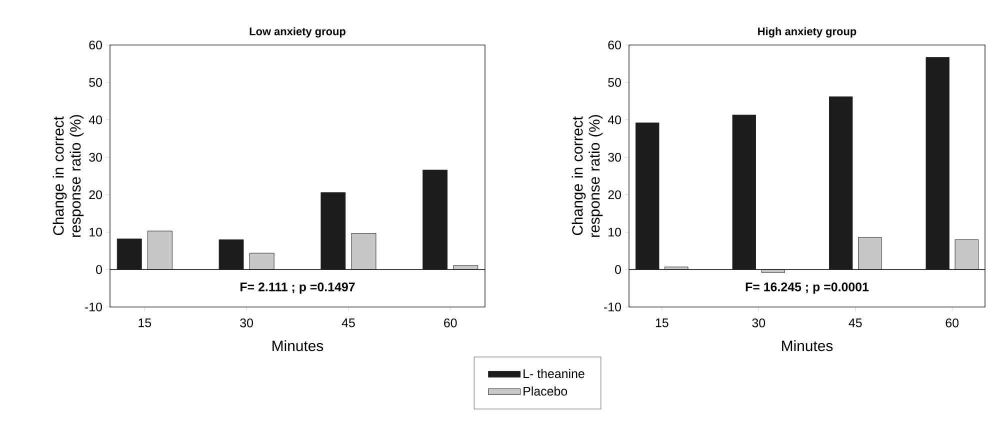 This screenshot has height=443, width=993. What do you see at coordinates (298, 32) in the screenshot?
I see `chart-title: Low anxiety group` at bounding box center [298, 32].